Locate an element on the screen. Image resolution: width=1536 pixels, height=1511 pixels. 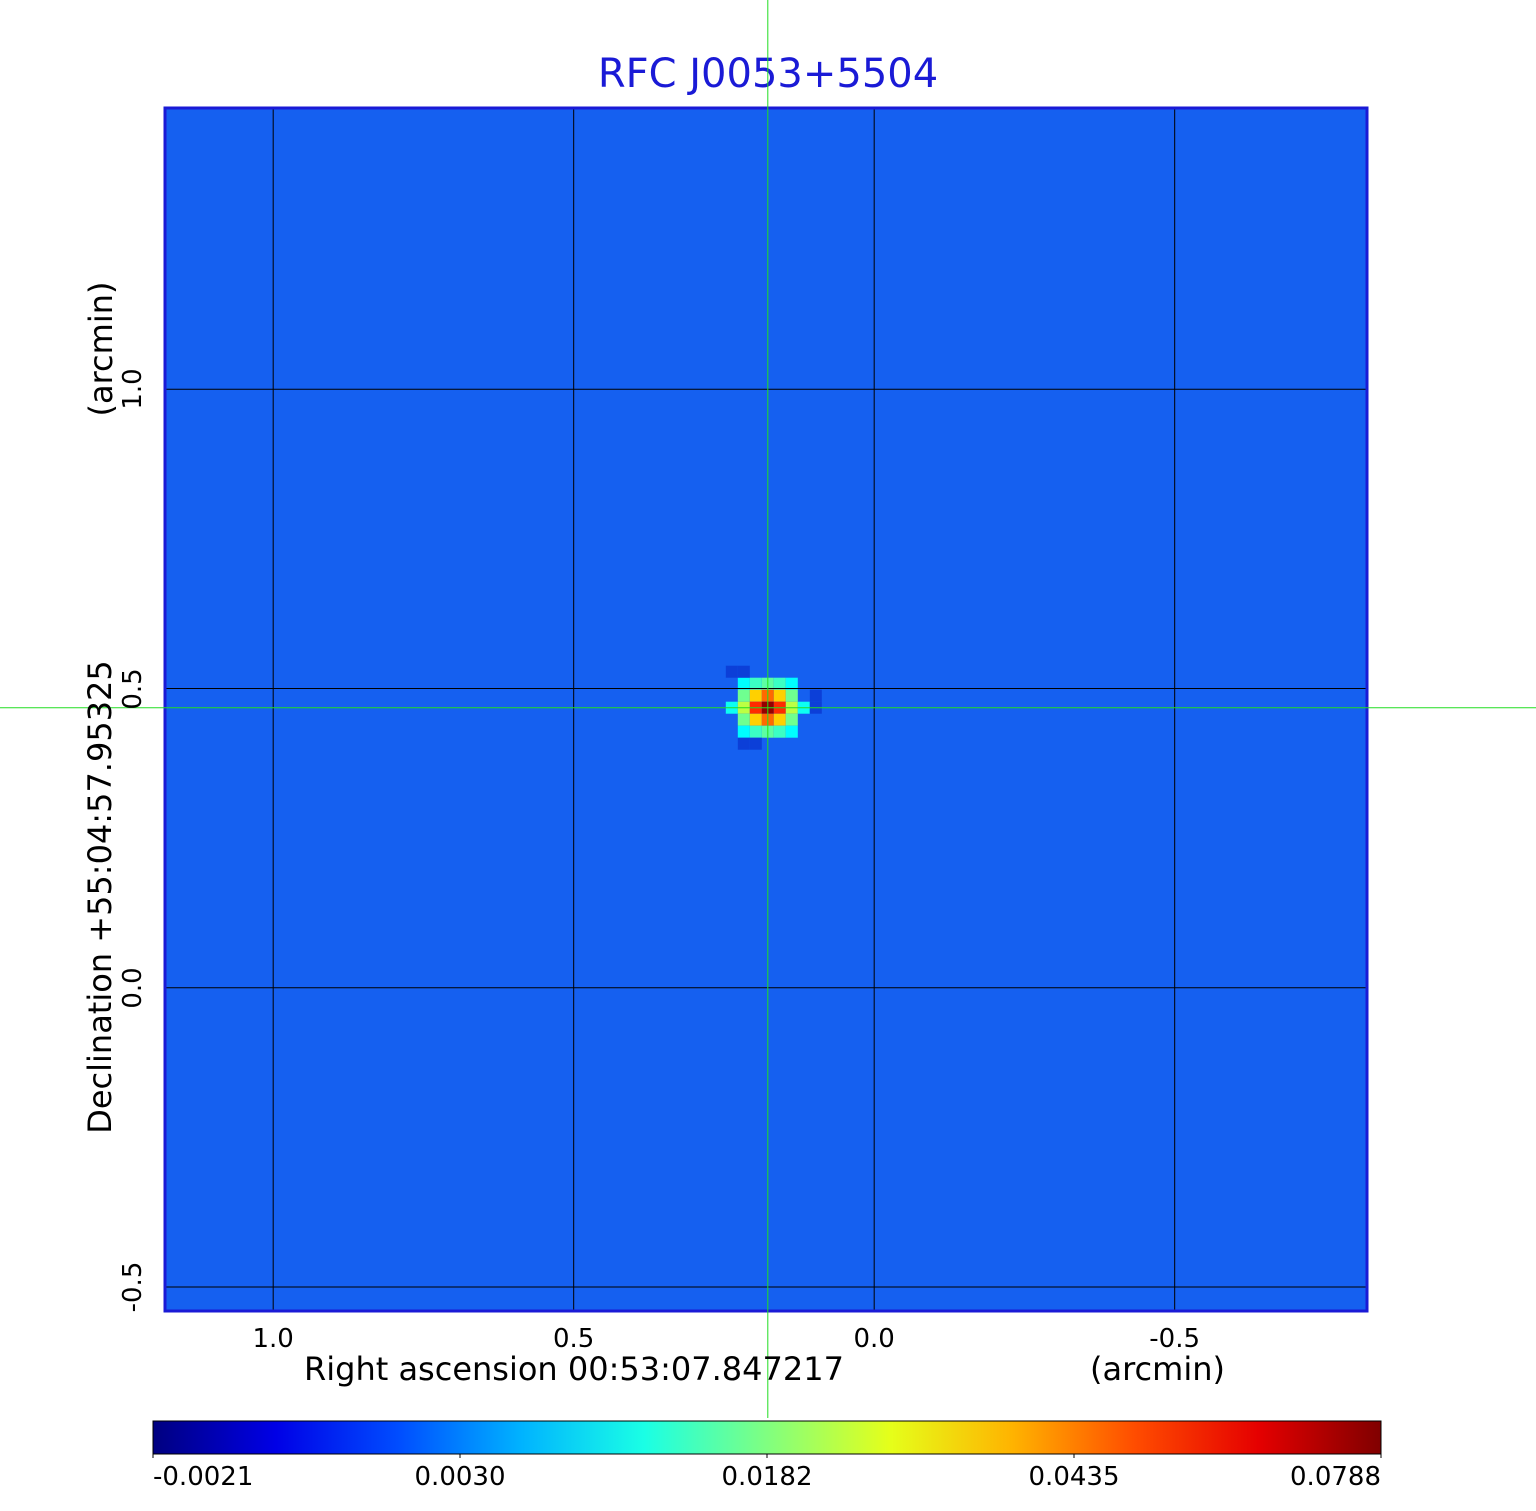
x-axis-unit: (arcmin) is located at coordinates (1157, 1369).